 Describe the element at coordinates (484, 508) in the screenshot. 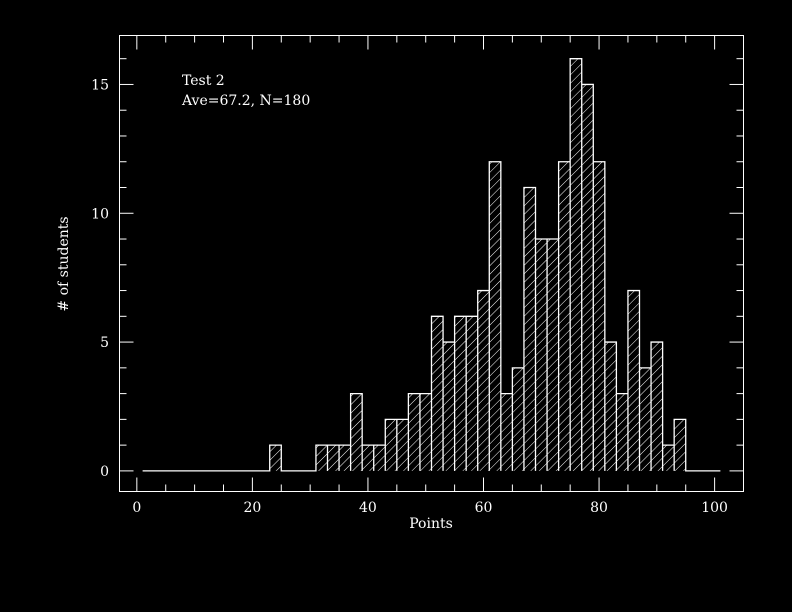

I see `x-tick-label: 60` at that location.